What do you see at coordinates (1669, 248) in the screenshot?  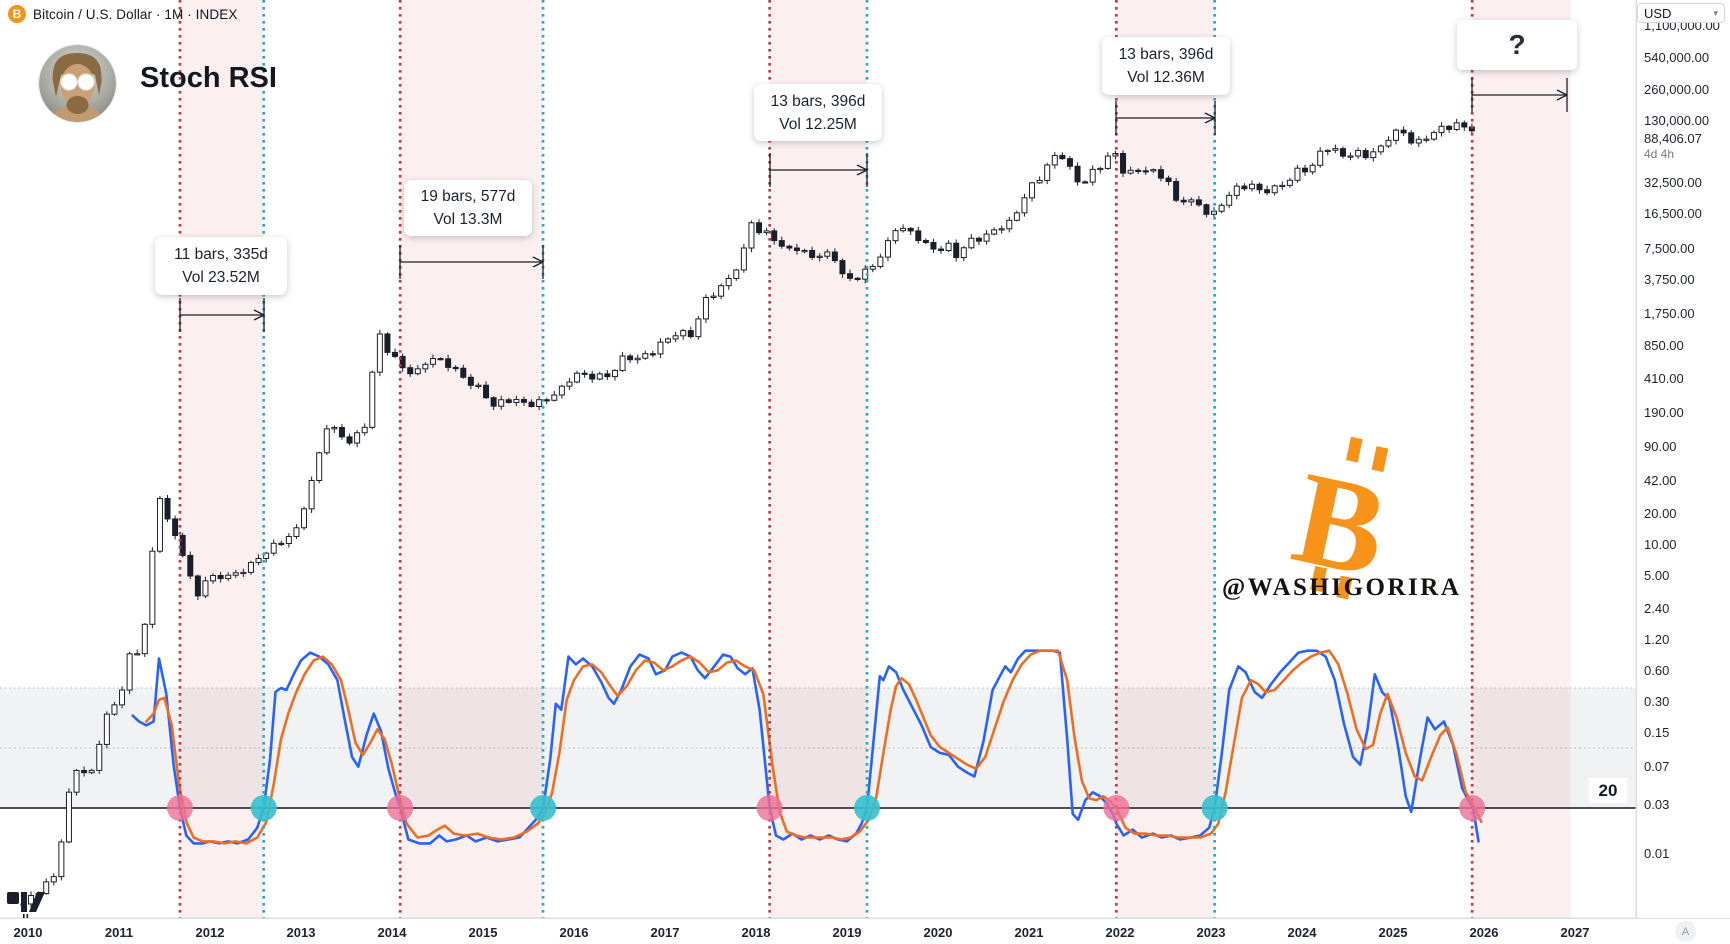 I see `price-axis-label: 7,500.00` at bounding box center [1669, 248].